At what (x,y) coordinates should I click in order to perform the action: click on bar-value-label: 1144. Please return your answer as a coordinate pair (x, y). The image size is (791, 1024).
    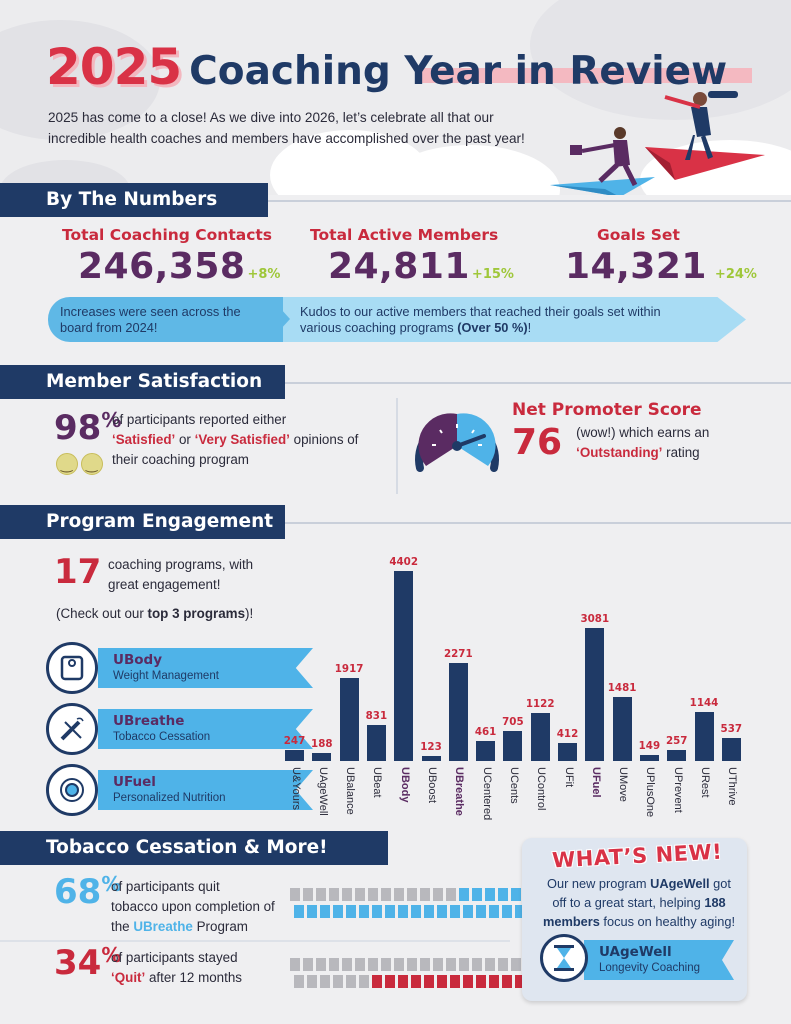
    Looking at the image, I should click on (704, 702).